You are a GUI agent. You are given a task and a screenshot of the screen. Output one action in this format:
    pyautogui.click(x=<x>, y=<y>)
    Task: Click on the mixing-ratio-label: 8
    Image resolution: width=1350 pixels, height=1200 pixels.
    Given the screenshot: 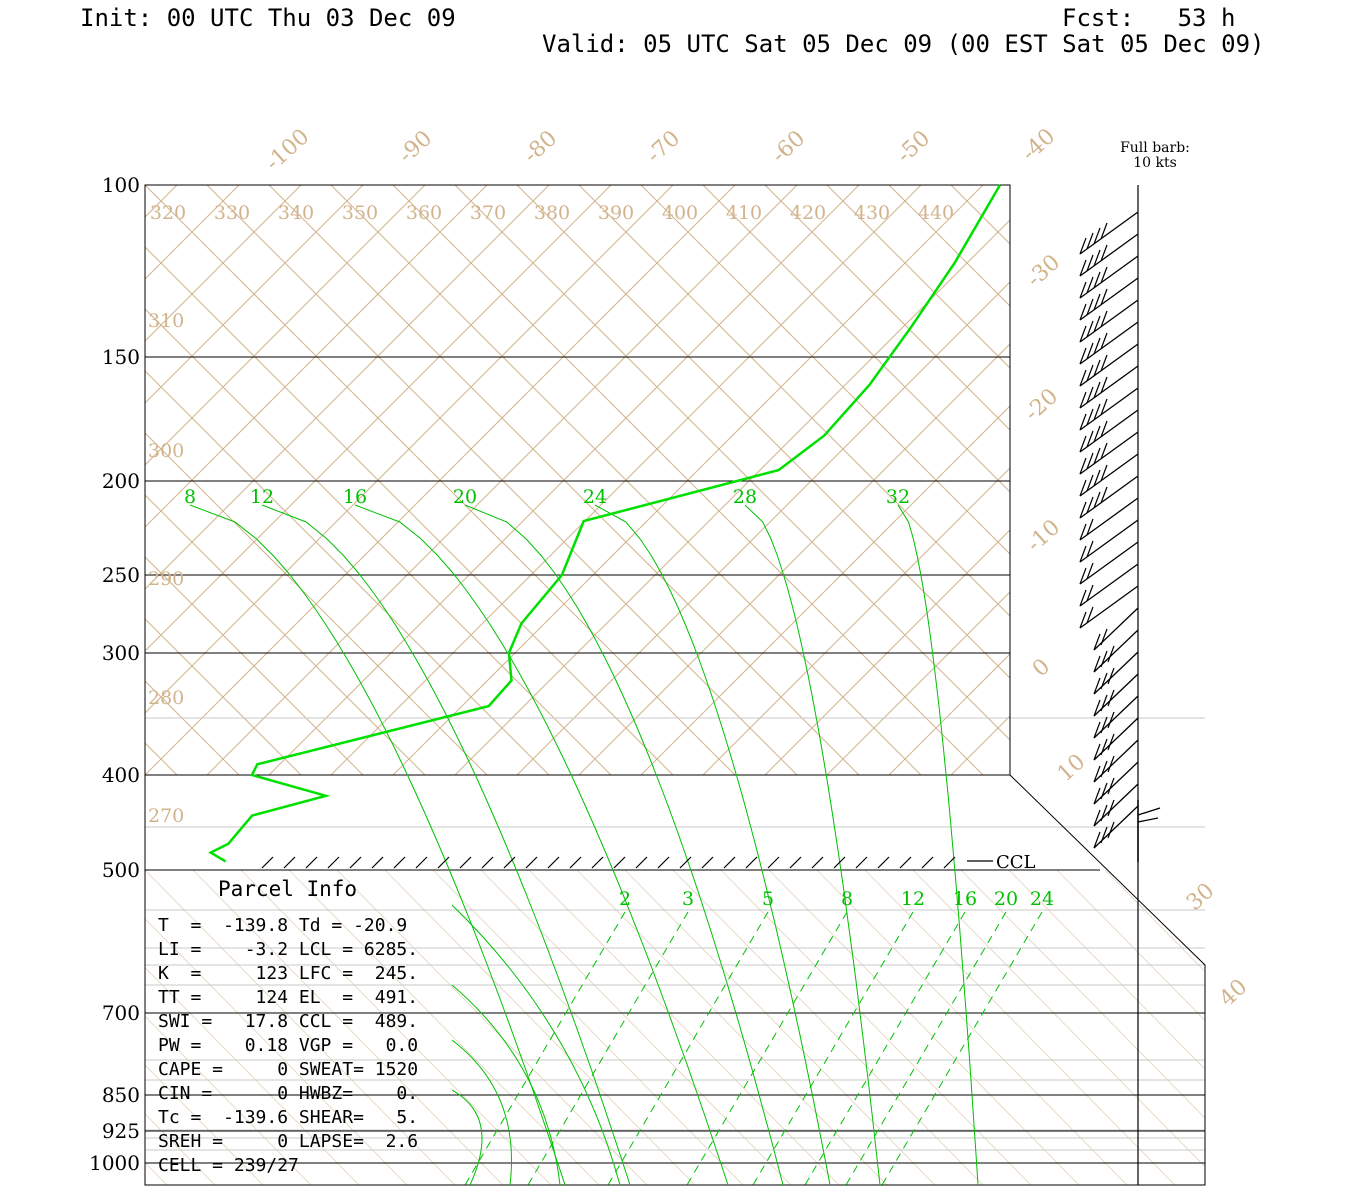 What is the action you would take?
    pyautogui.click(x=847, y=899)
    